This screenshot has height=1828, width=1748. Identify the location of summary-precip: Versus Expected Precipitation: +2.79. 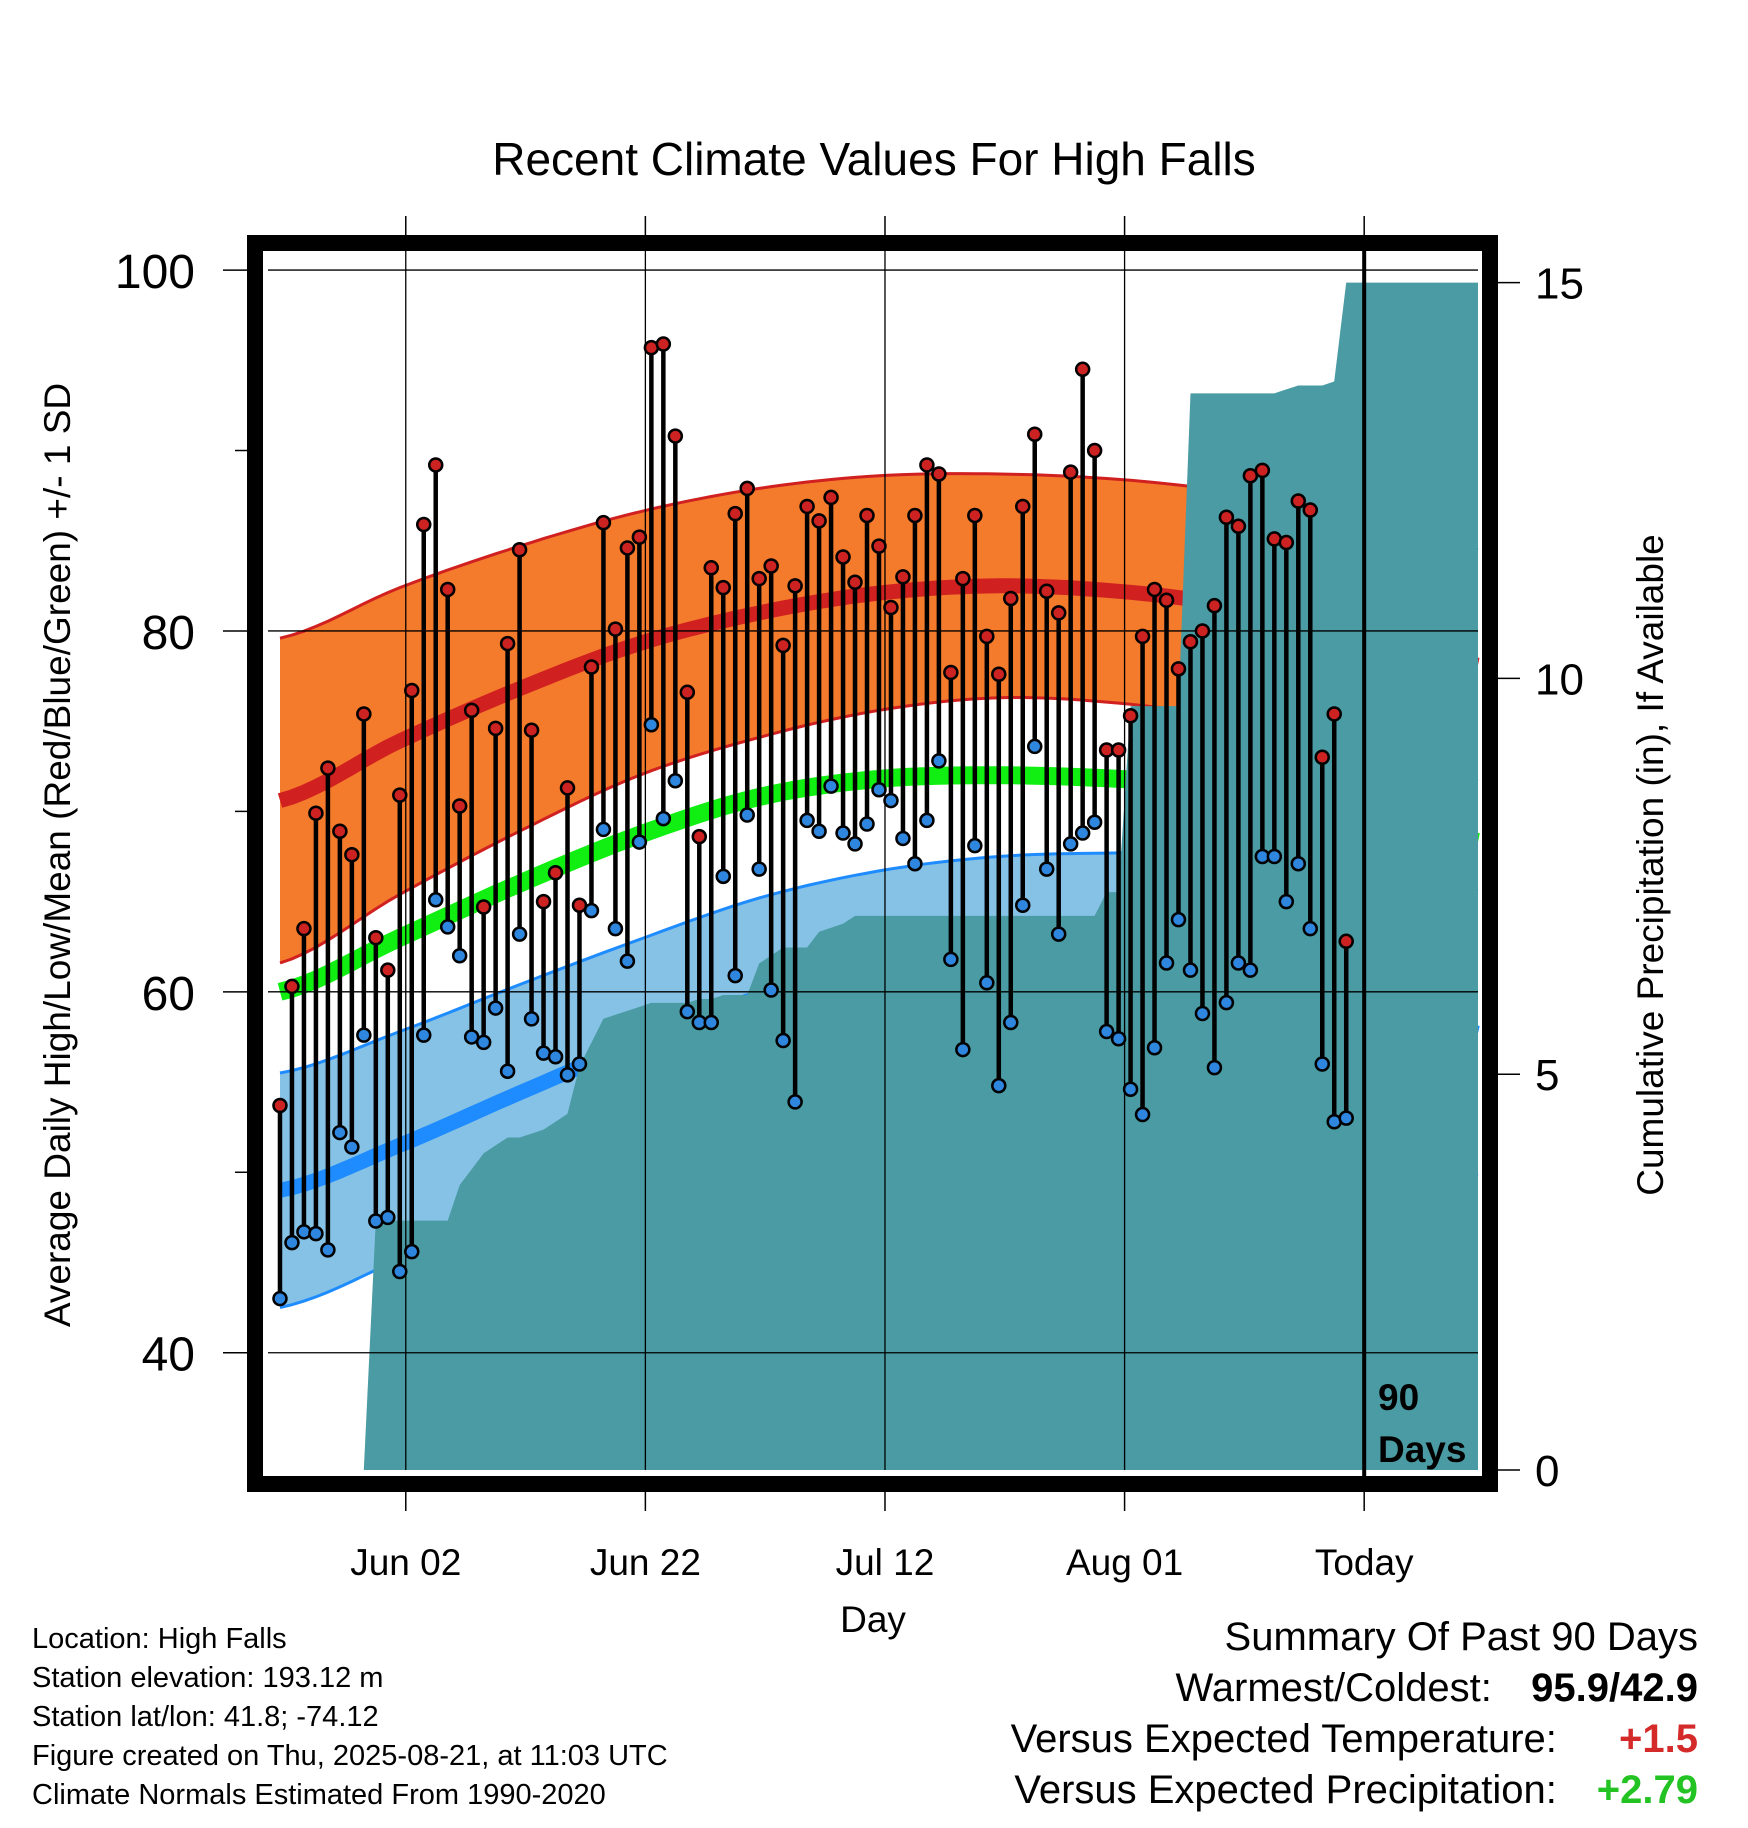
(1354, 1790).